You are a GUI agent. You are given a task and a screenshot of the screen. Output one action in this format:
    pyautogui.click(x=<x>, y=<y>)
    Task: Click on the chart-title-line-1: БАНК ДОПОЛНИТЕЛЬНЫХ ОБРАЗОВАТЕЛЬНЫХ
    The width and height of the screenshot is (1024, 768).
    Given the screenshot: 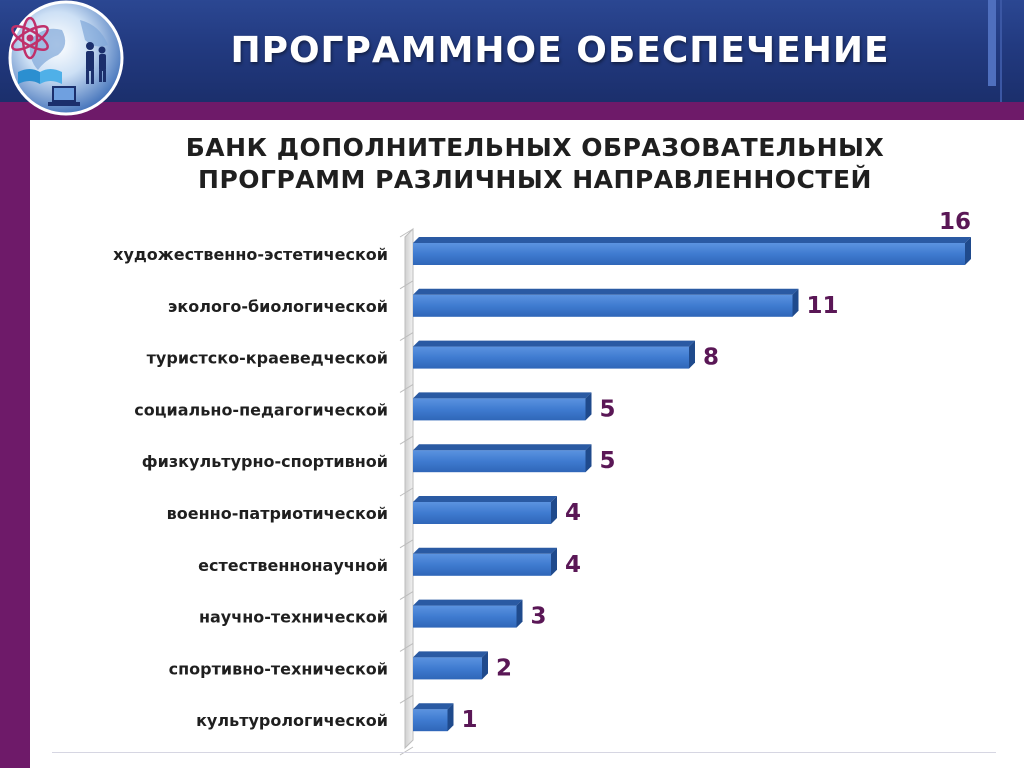 What is the action you would take?
    pyautogui.click(x=535, y=147)
    